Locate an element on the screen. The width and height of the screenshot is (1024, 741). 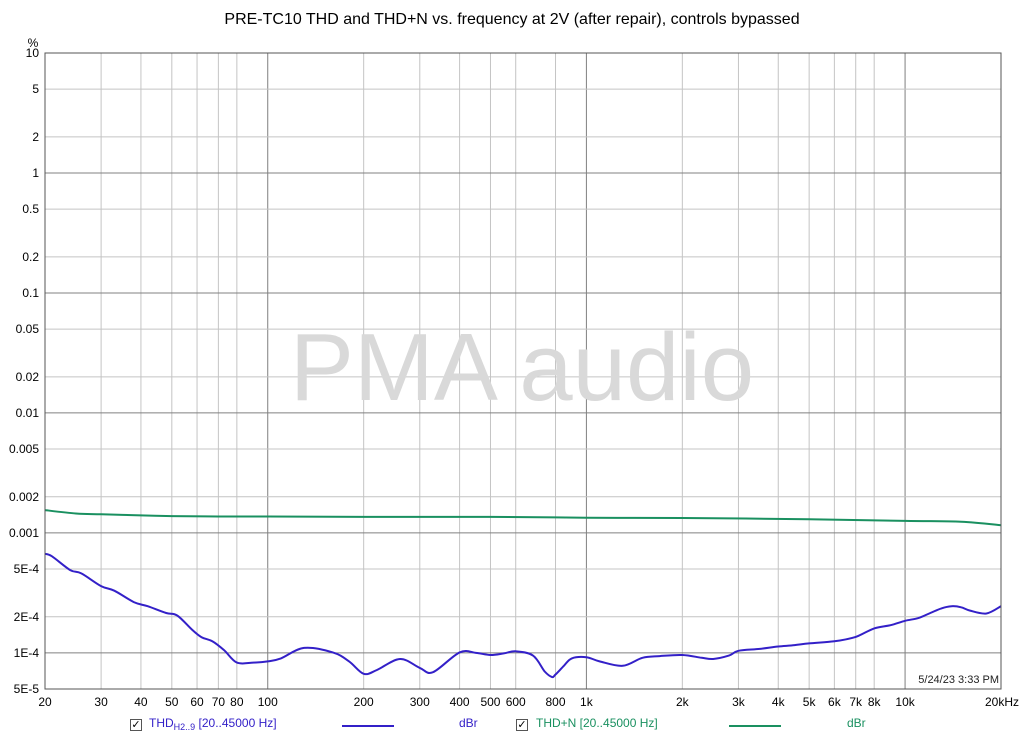
timestamp: 5/24/23 3:33 PM is located at coordinates (958, 680).